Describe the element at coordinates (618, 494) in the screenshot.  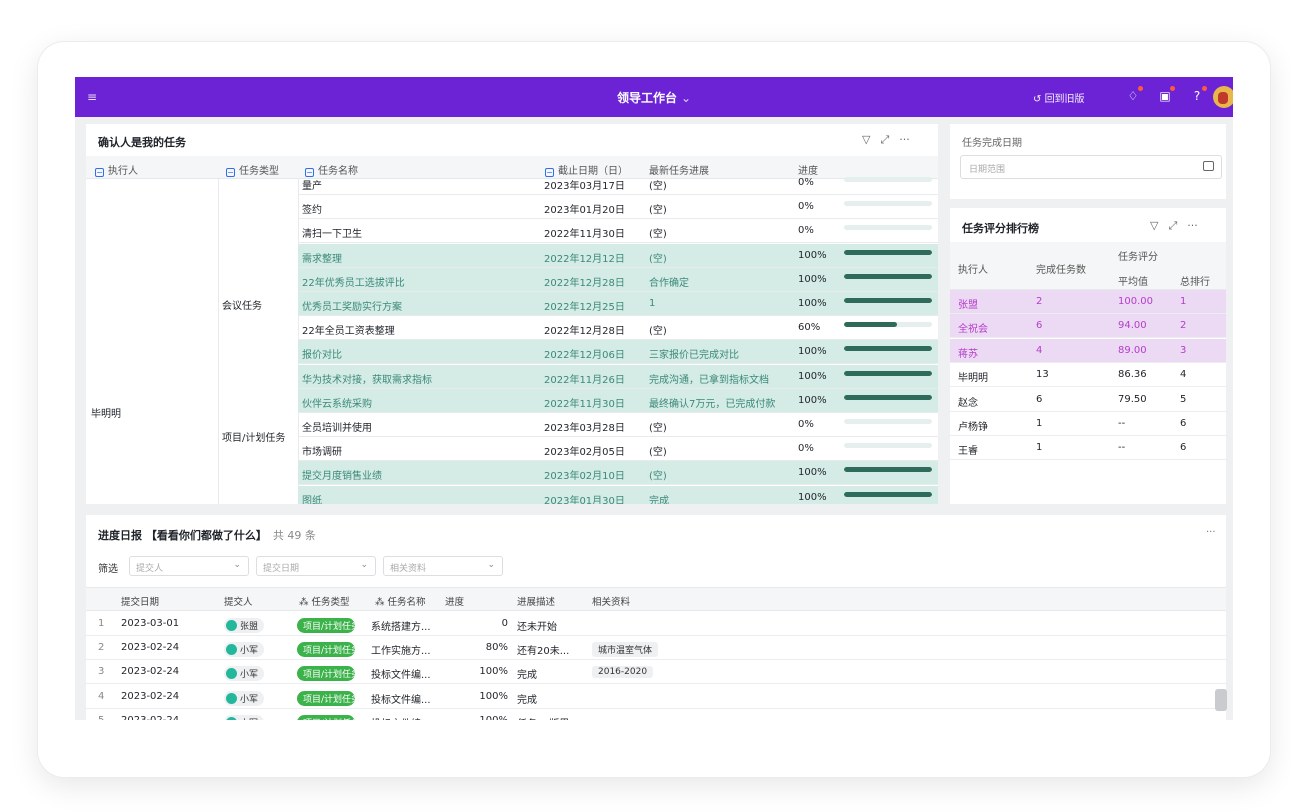
I see `table-row: 图纸 2023年01月30日 完成 100%` at that location.